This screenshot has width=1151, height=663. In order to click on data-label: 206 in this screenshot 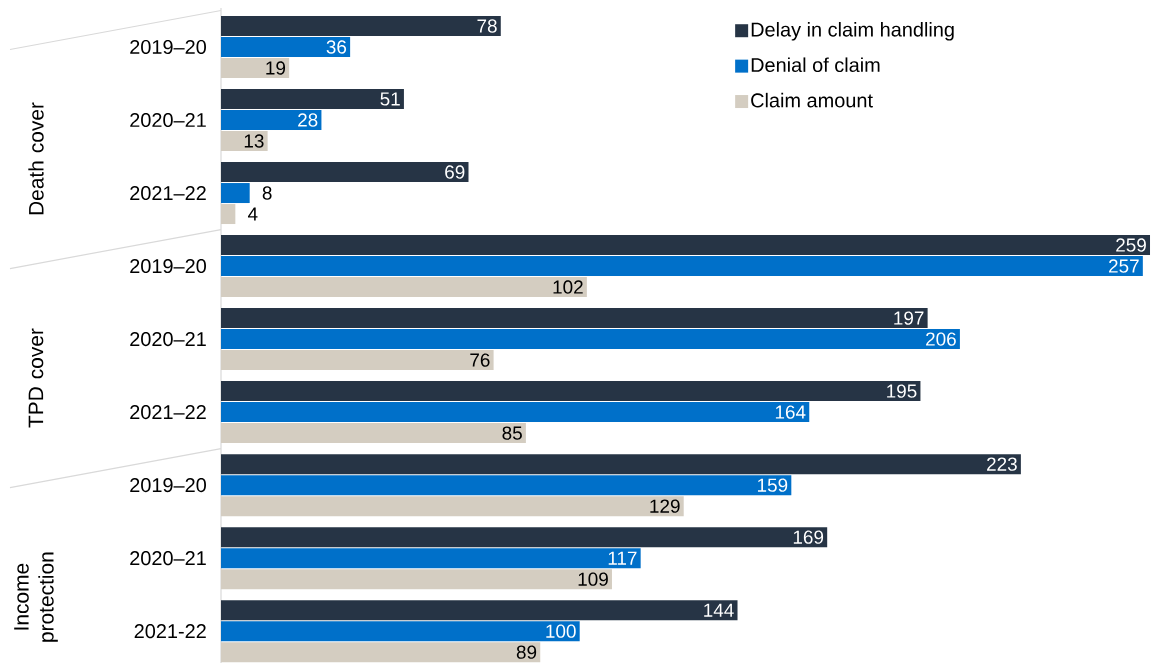, I will do `click(941, 339)`.